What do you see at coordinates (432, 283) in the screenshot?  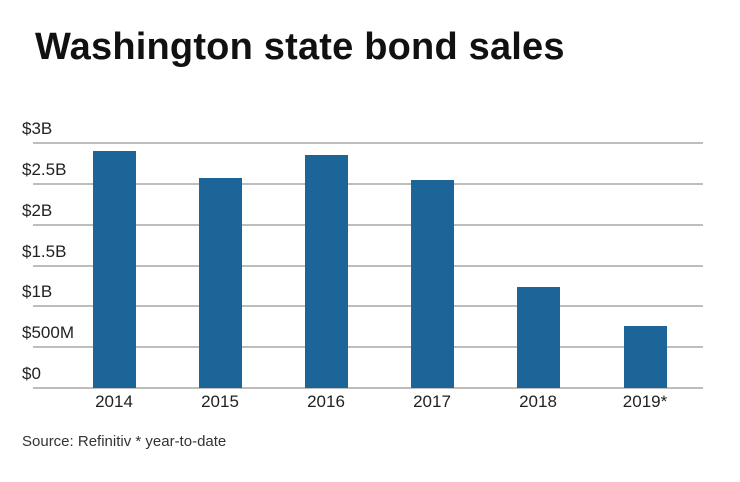 I see `bar-2017` at bounding box center [432, 283].